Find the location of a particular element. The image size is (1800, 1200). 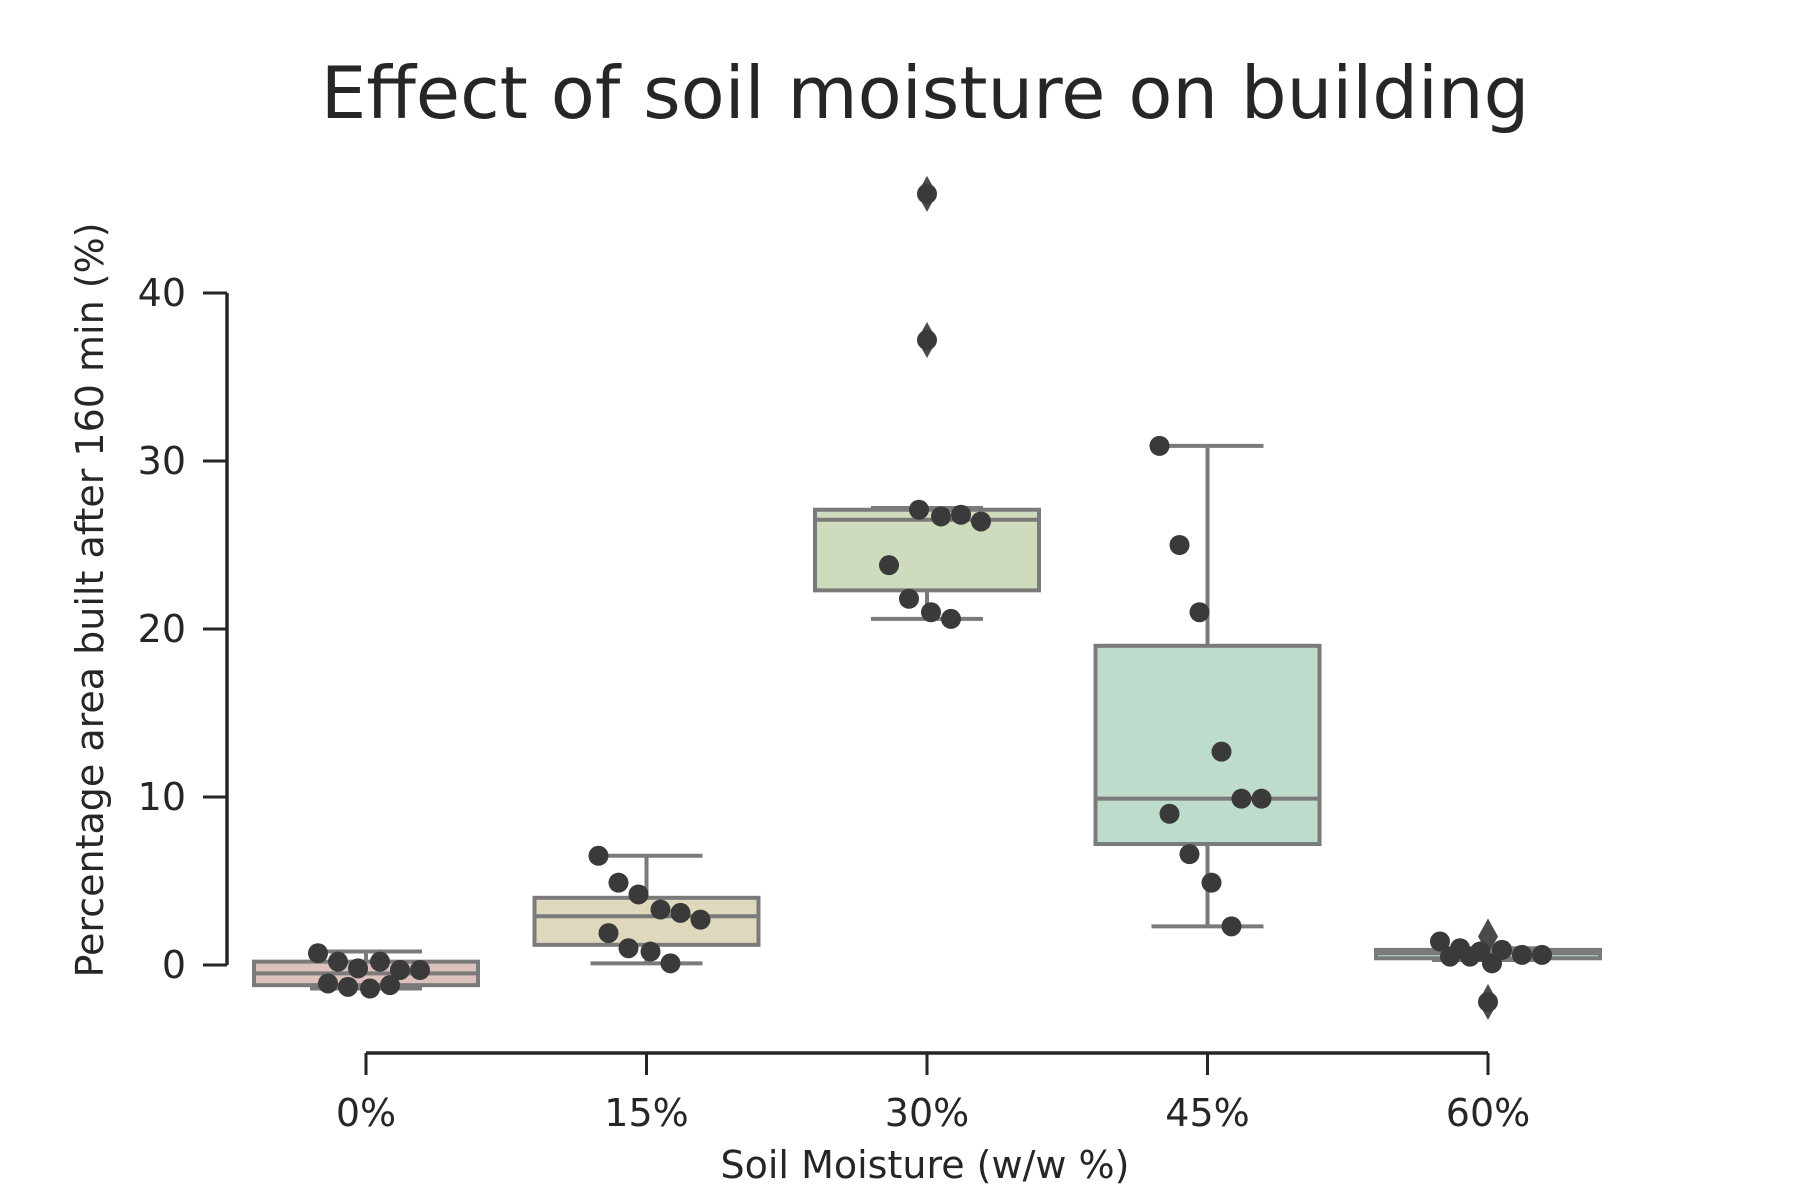

box-60% is located at coordinates (1488, 969).